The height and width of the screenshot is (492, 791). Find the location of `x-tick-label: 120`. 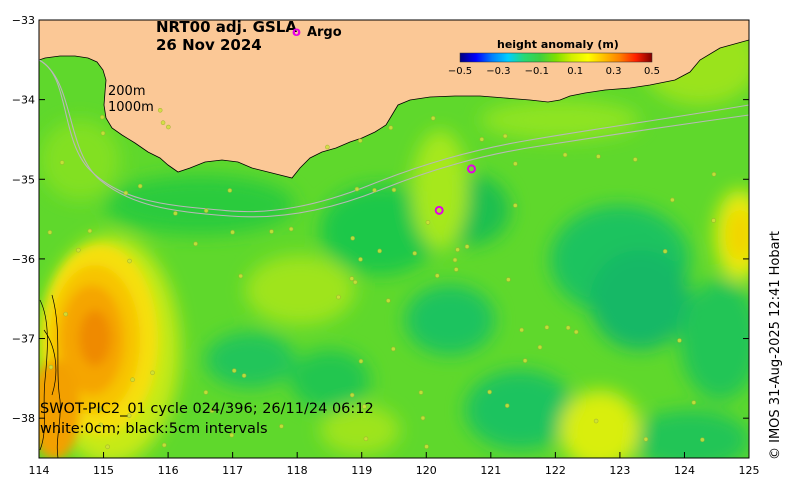

x-tick-label: 120 is located at coordinates (426, 470).